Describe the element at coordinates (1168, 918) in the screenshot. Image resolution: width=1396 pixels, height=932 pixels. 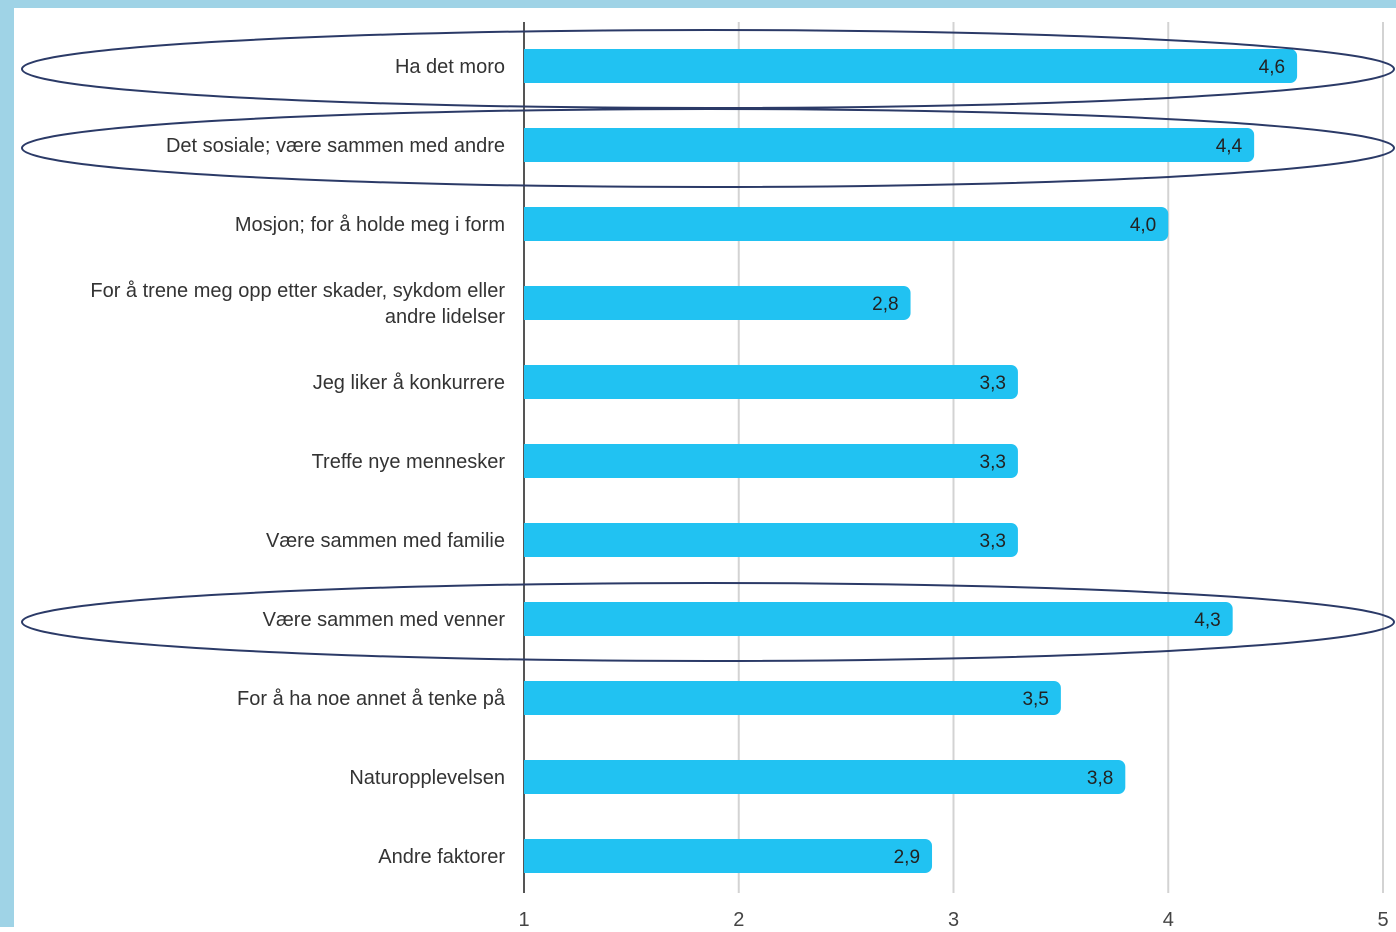
I see `x-tick-label: 4` at that location.